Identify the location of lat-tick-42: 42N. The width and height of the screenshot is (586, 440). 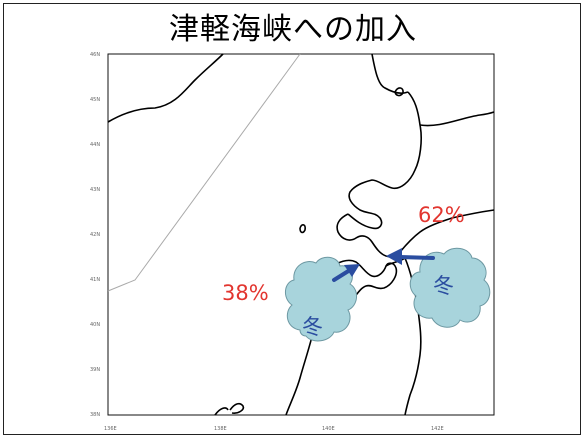
(95, 235).